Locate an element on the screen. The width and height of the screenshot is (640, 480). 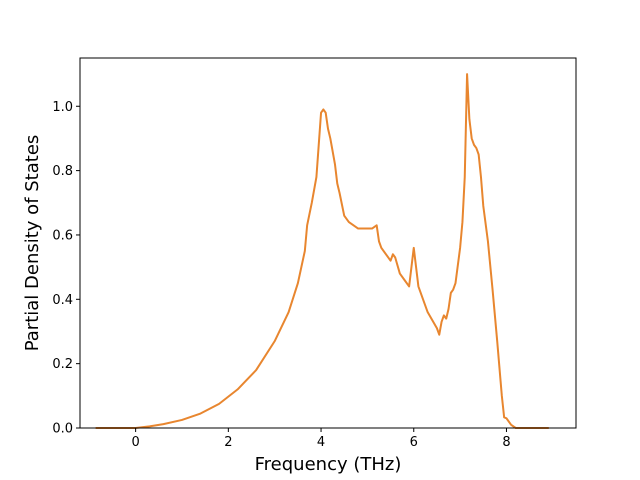
y-tick-label: 0.6 is located at coordinates (62, 235).